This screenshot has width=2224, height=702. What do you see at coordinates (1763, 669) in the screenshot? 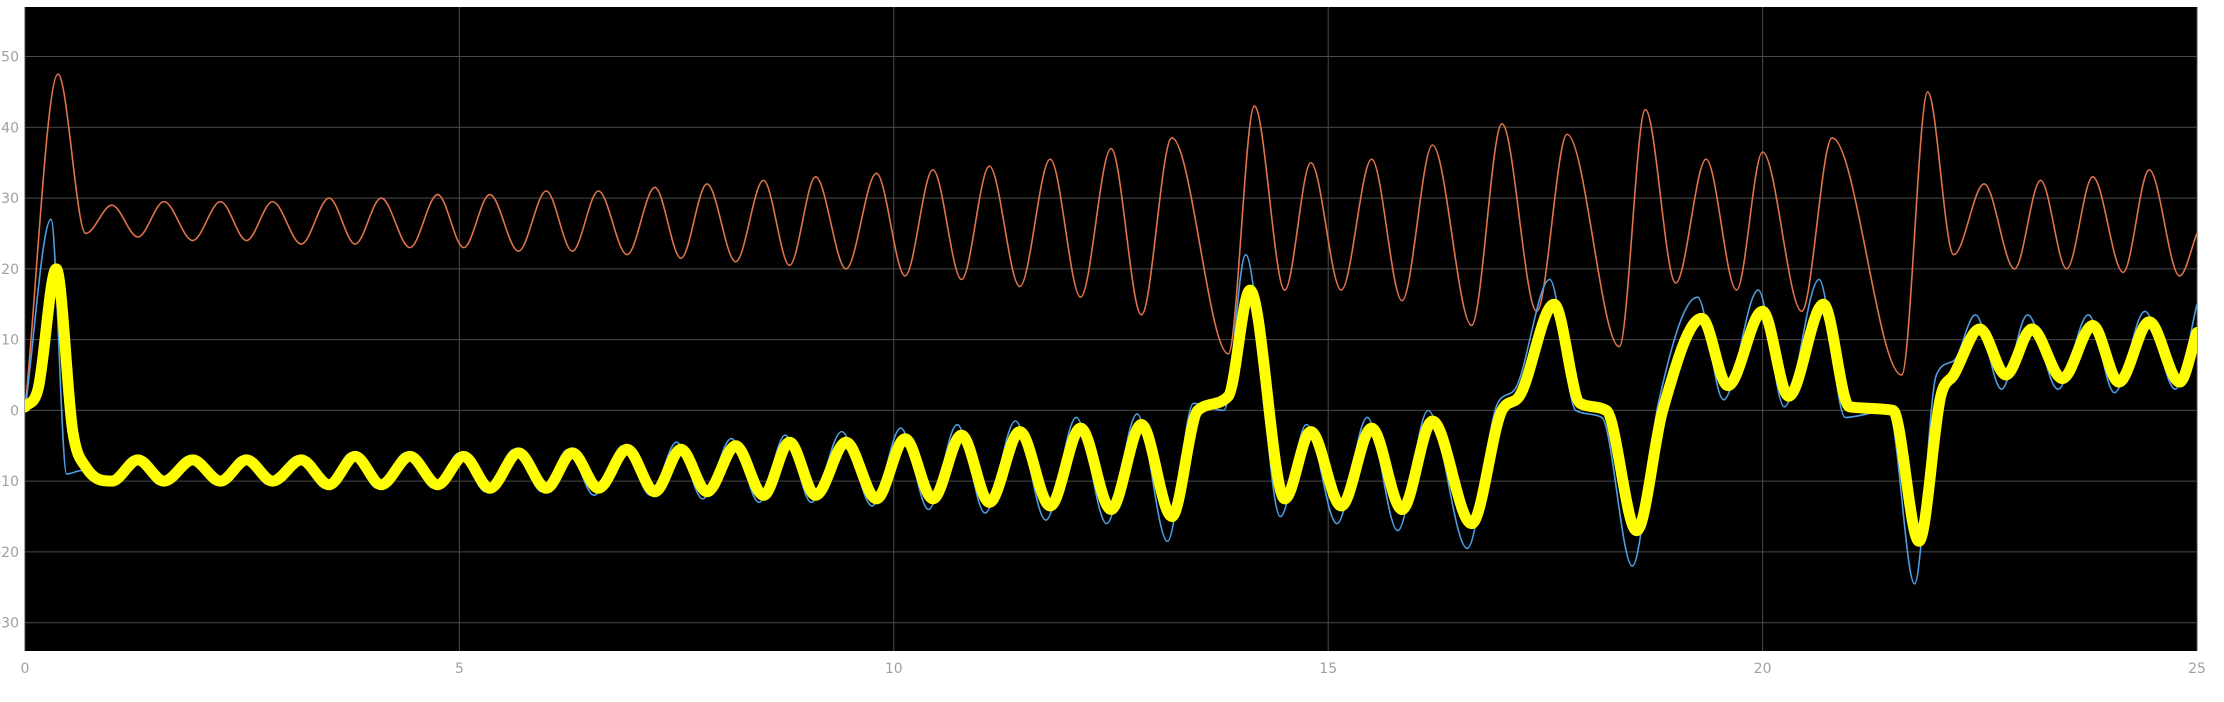
I see `x-tick-label: 20` at bounding box center [1763, 669].